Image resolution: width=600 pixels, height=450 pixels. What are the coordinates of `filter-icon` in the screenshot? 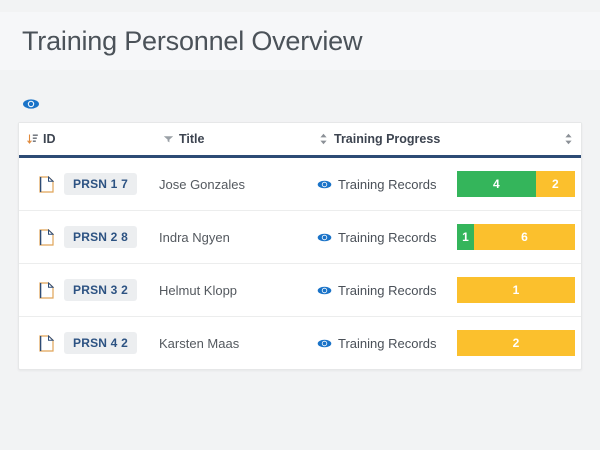 It's located at (168, 139).